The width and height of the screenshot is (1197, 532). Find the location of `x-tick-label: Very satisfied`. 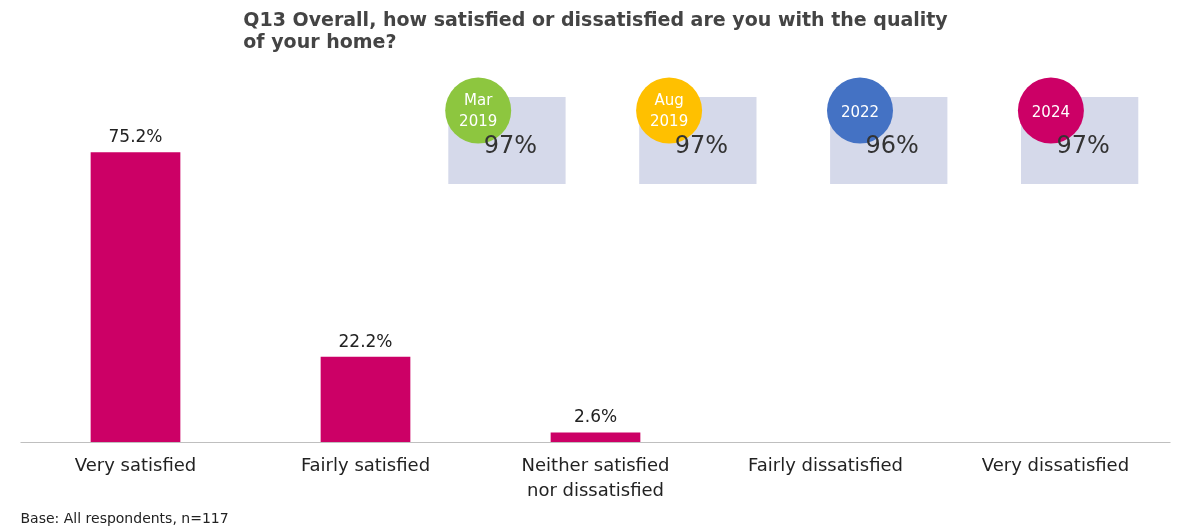

x-tick-label: Very satisfied is located at coordinates (135, 464).